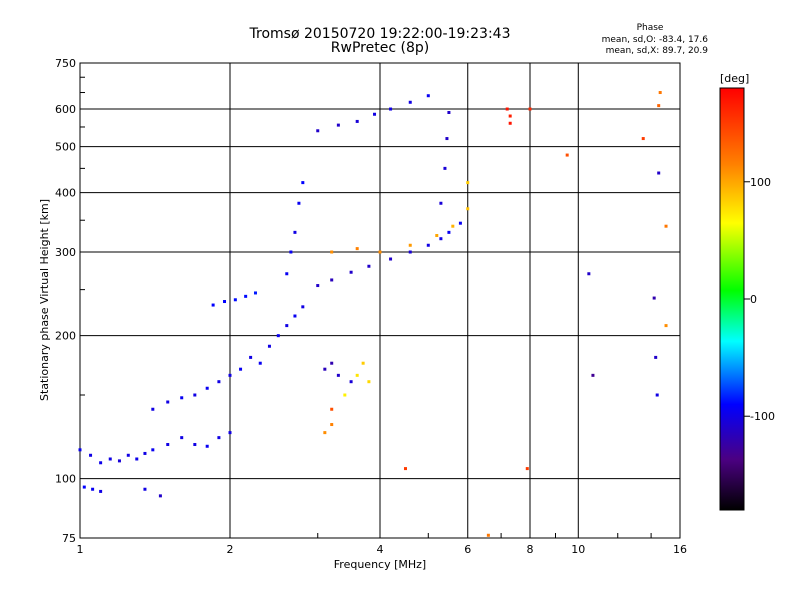 Image resolution: width=800 pixels, height=600 pixels. Describe the element at coordinates (65, 336) in the screenshot. I see `y-tick-label: 200` at that location.